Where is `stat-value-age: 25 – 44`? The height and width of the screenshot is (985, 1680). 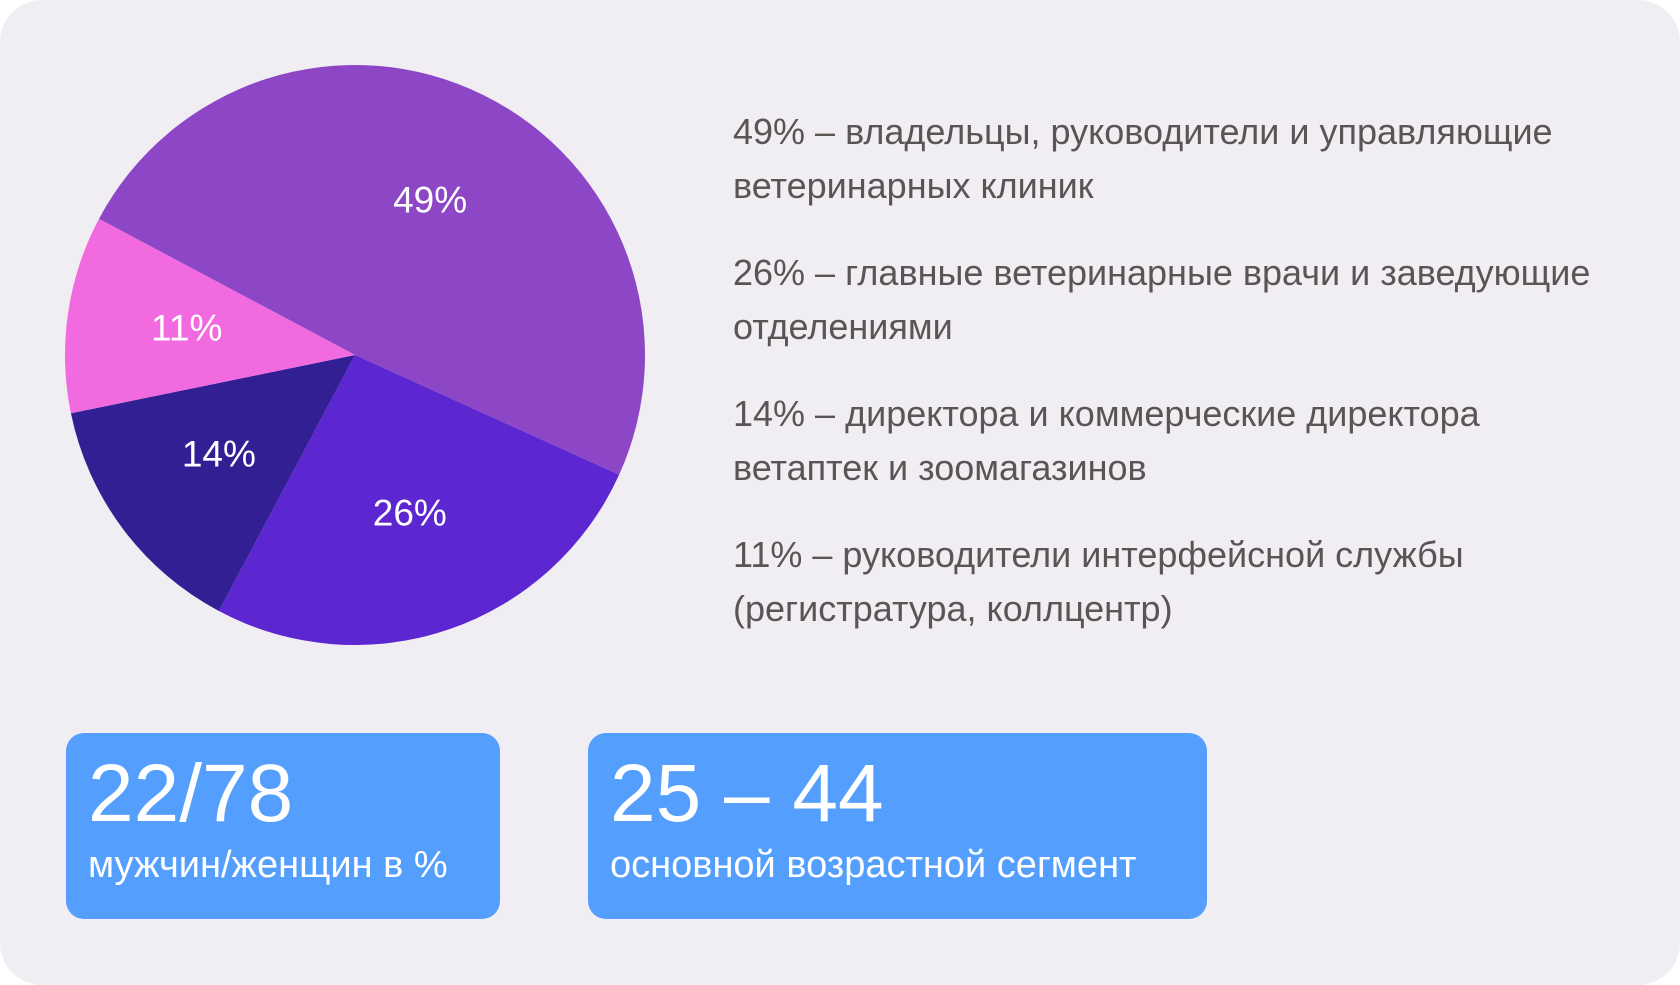 stat-value-age: 25 – 44 is located at coordinates (747, 793).